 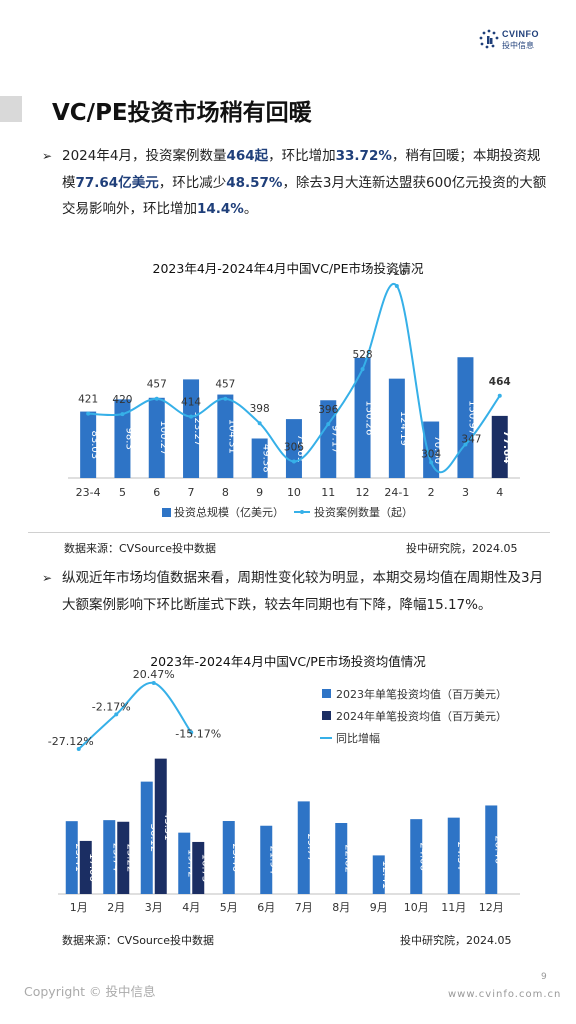 I want to click on chart2-bar-2023-label: 28.46, so click(x=497, y=849).